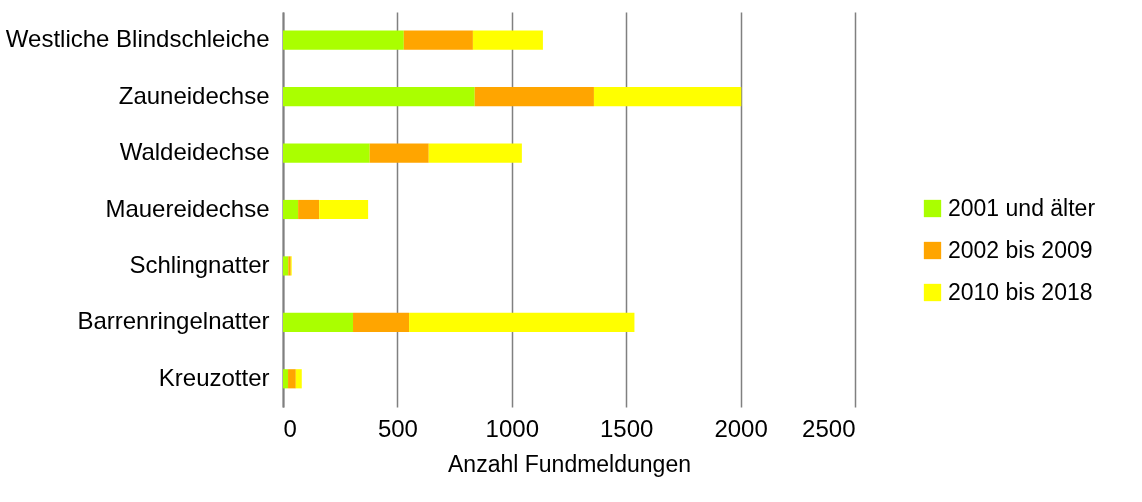 The width and height of the screenshot is (1142, 502). I want to click on x-axis-title: Anzahl Fundmeldungen, so click(569, 463).